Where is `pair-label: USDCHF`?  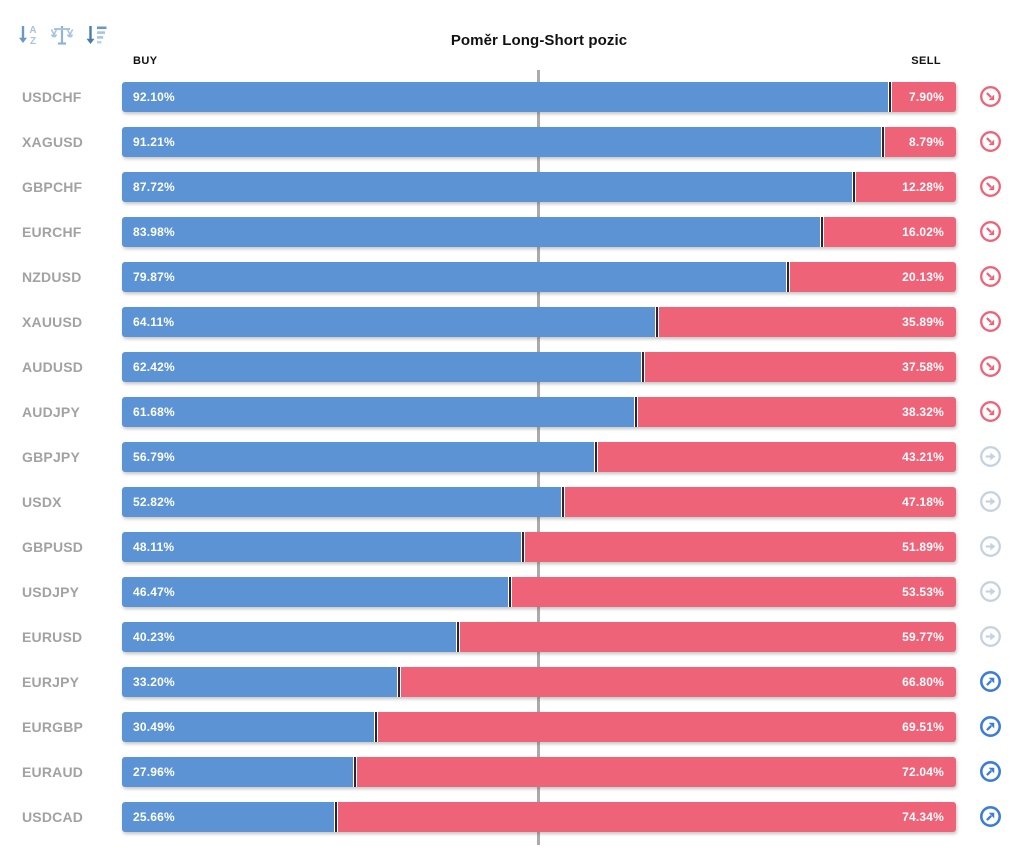 pair-label: USDCHF is located at coordinates (52, 96).